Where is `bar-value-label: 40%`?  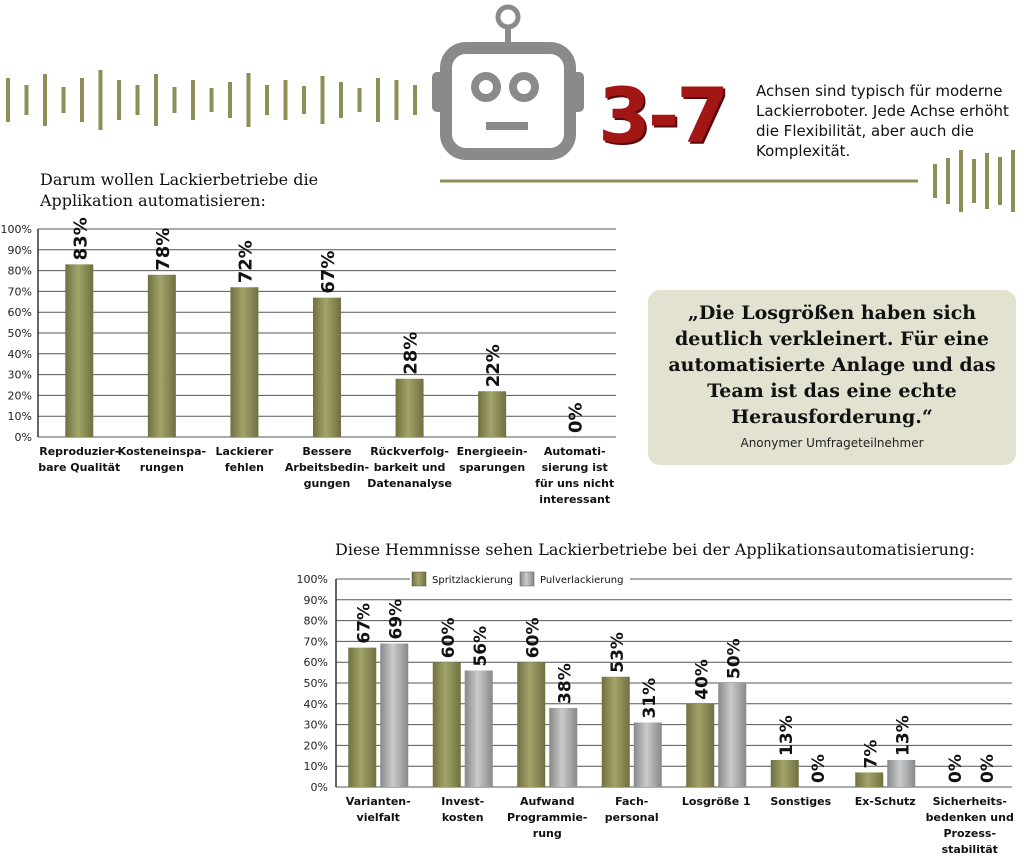 bar-value-label: 40% is located at coordinates (702, 679).